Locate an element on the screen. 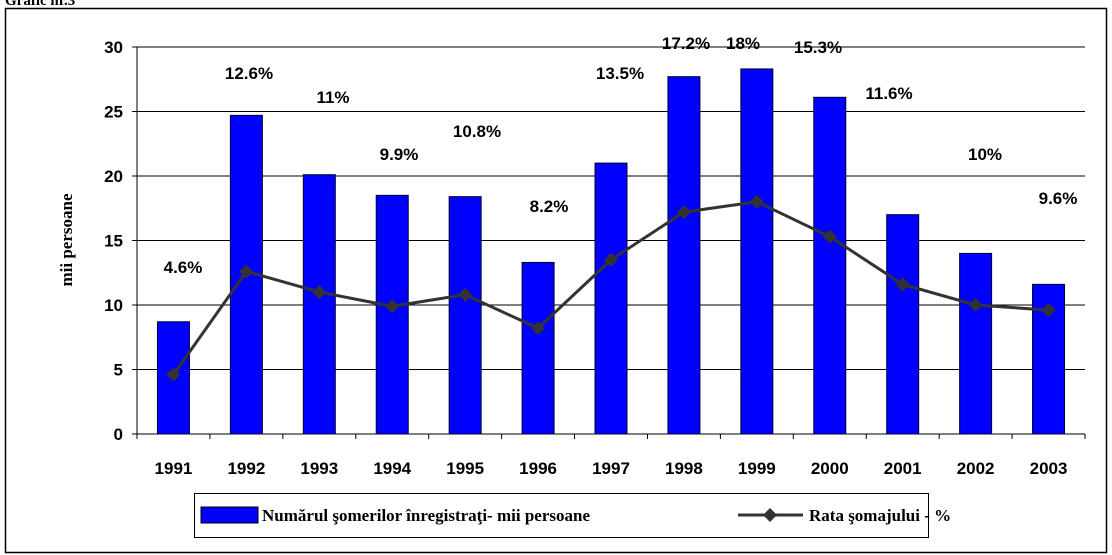  data-label: 8.2% is located at coordinates (549, 206).